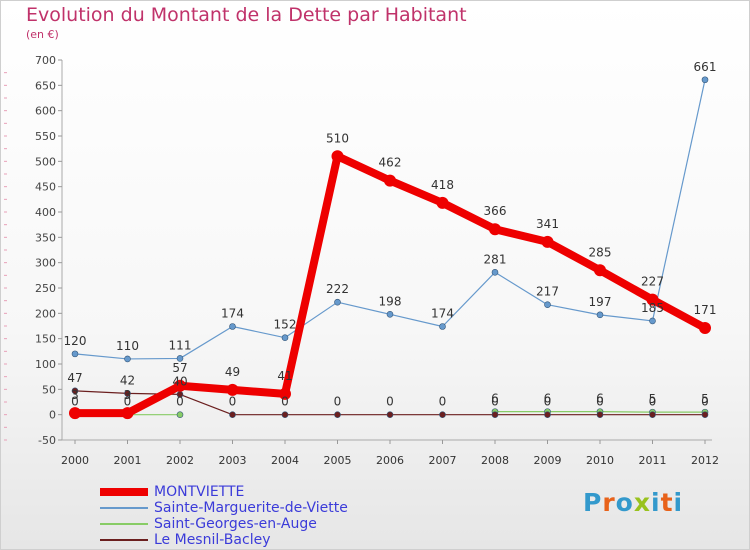 This screenshot has width=750, height=550. Describe the element at coordinates (251, 508) in the screenshot. I see `legend-label-sainte-marguerite: Sainte-Marguerite-de-Viette` at that location.